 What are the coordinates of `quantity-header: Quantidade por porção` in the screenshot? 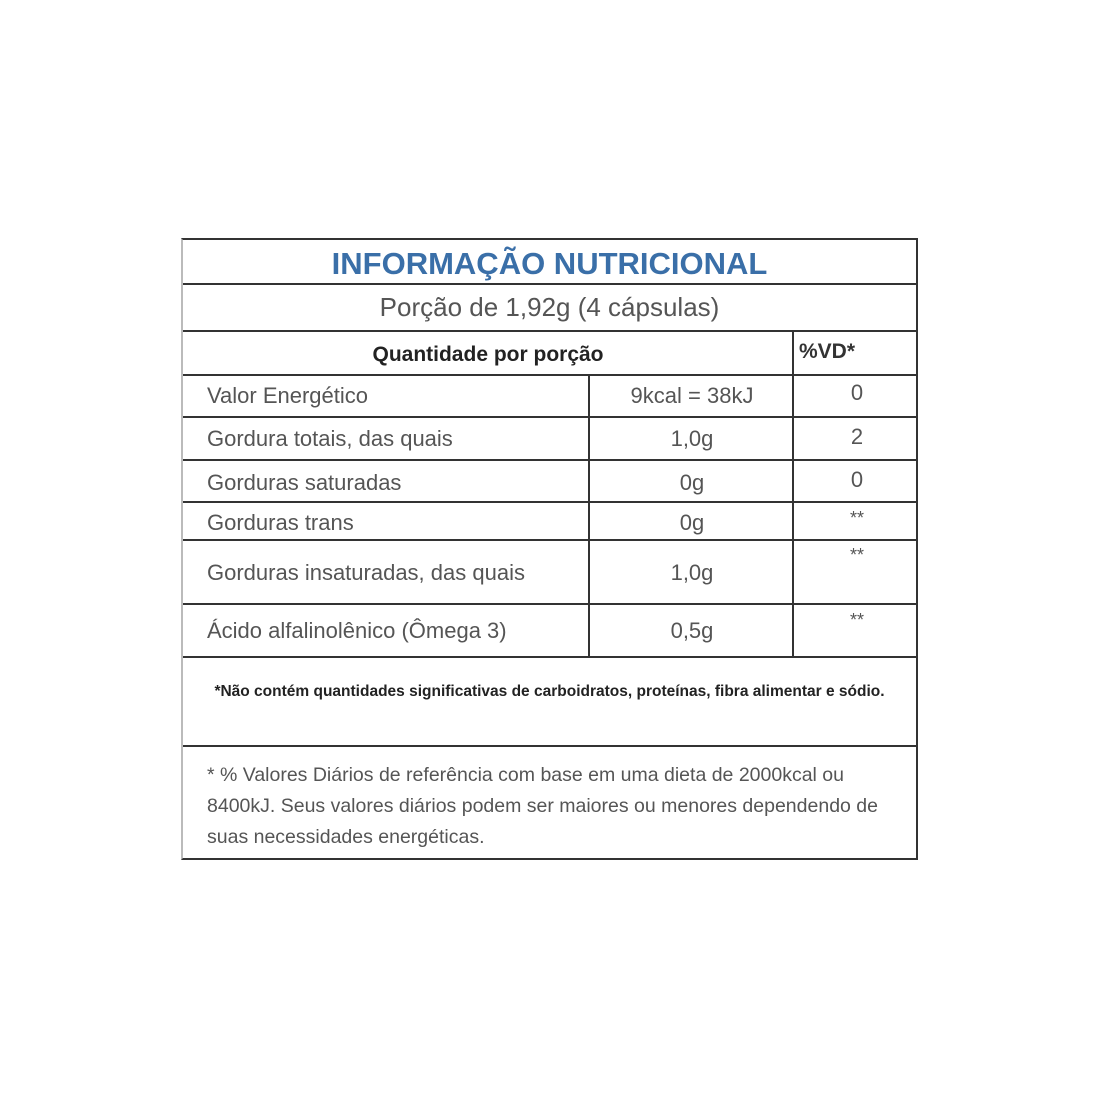 It's located at (488, 354).